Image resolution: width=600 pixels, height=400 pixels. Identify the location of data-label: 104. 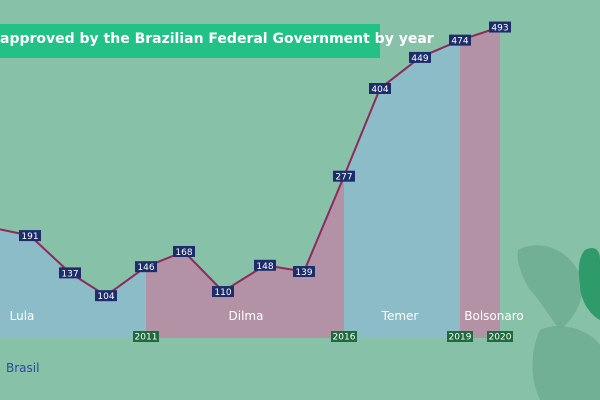
(105, 297).